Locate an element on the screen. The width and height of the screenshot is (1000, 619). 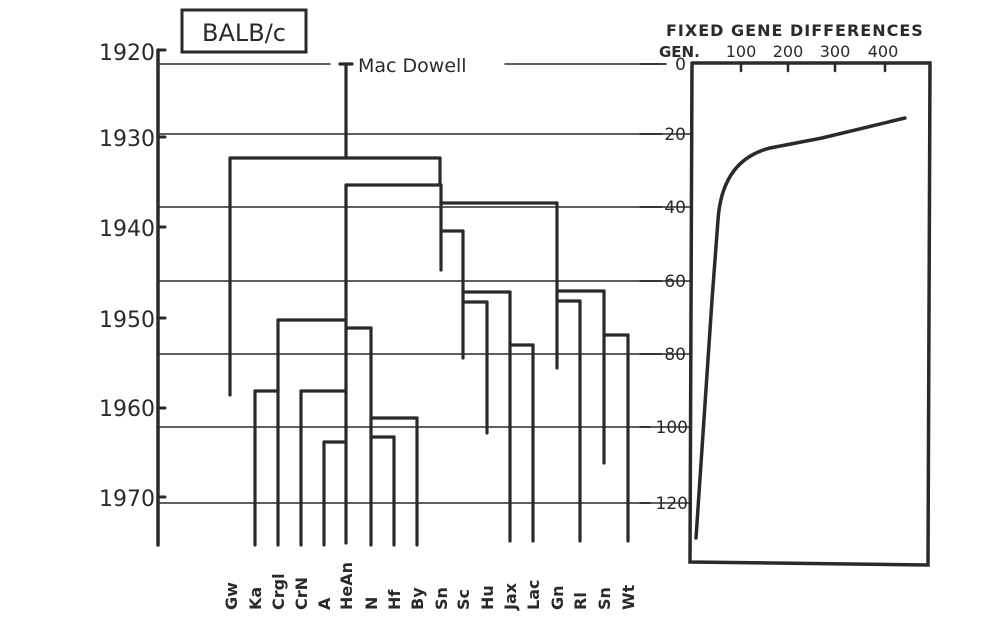
x-tick-100: 100 is located at coordinates (741, 51).